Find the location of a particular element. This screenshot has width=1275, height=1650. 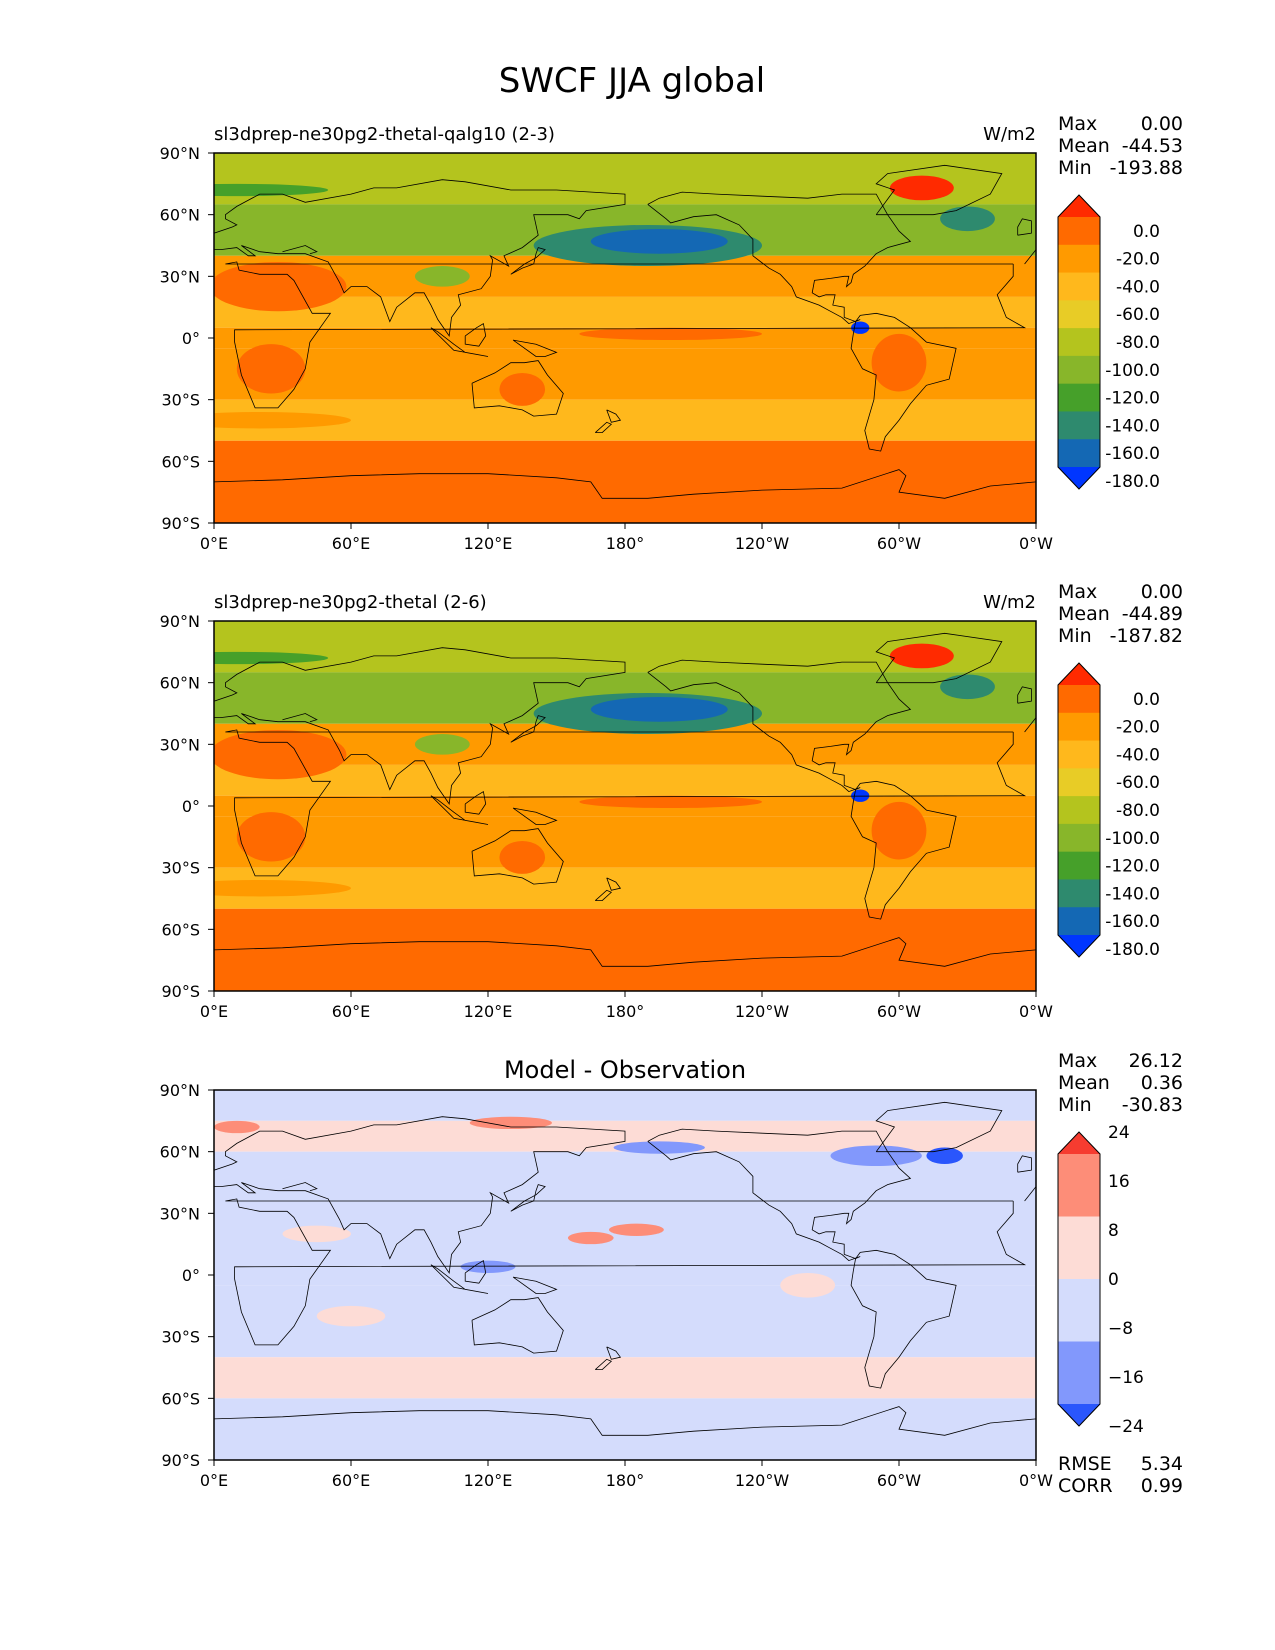

stat-key: Max is located at coordinates (1077, 592).